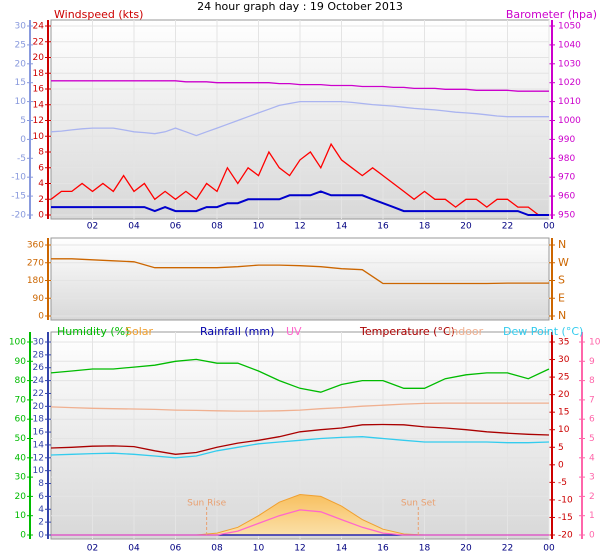  What do you see at coordinates (562, 483) in the screenshot?
I see `y2-tick-label: -5` at bounding box center [562, 483].